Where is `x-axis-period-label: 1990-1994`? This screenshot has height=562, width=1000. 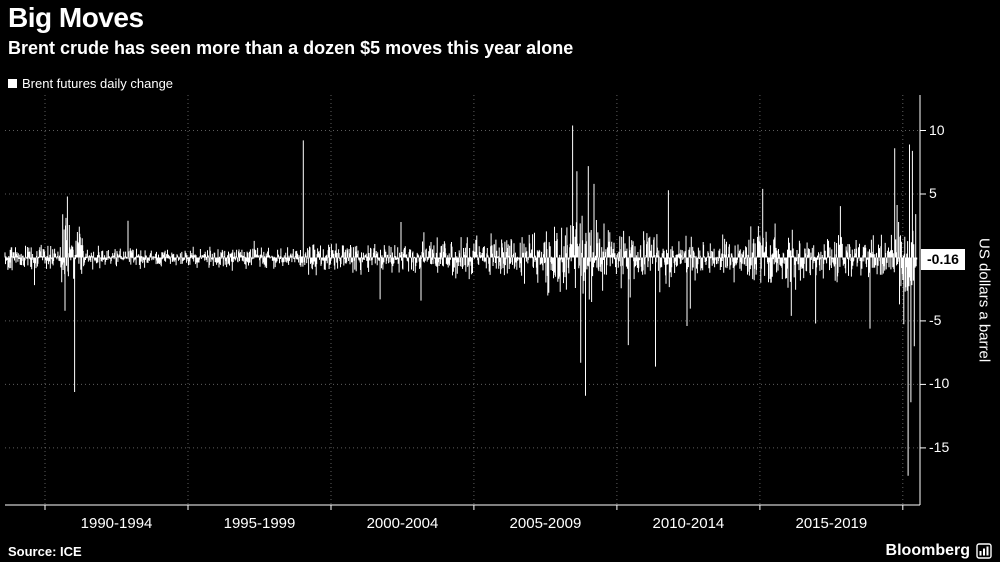
x-axis-period-label: 1990-1994 is located at coordinates (116, 523).